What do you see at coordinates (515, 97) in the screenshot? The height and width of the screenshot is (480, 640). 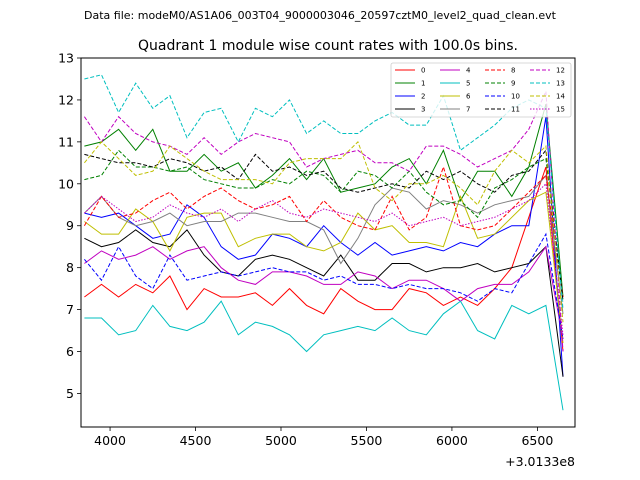 I see `legend-label-10: 10` at bounding box center [515, 97].